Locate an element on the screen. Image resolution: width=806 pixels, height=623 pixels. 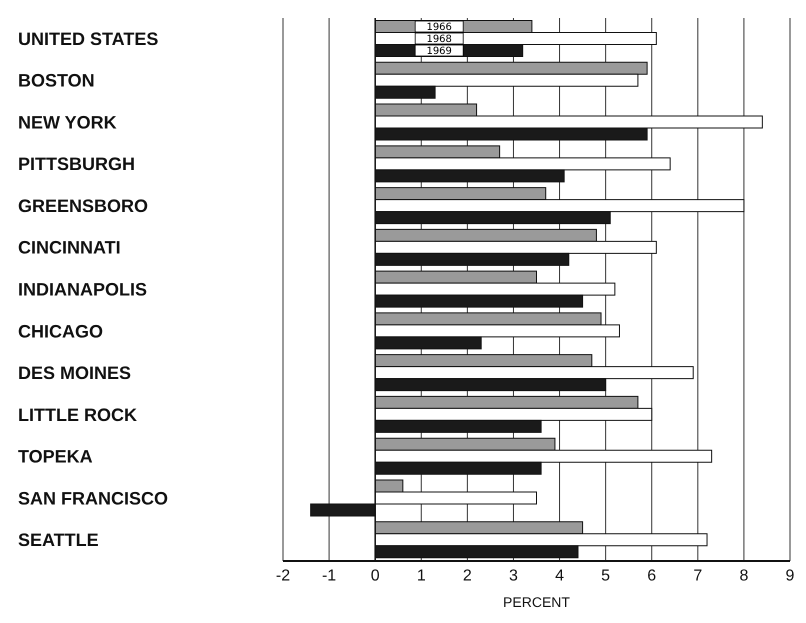
x-tick-label: 5 is located at coordinates (605, 575).